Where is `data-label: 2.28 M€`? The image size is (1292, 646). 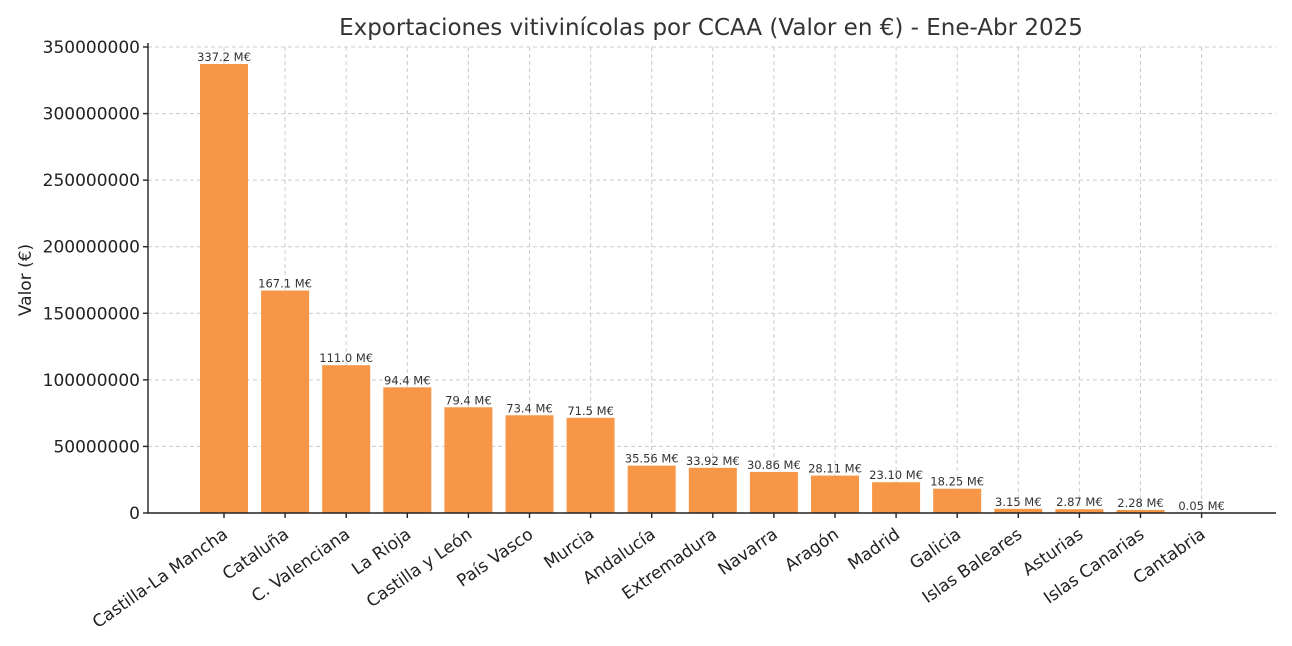 data-label: 2.28 M€ is located at coordinates (1140, 503).